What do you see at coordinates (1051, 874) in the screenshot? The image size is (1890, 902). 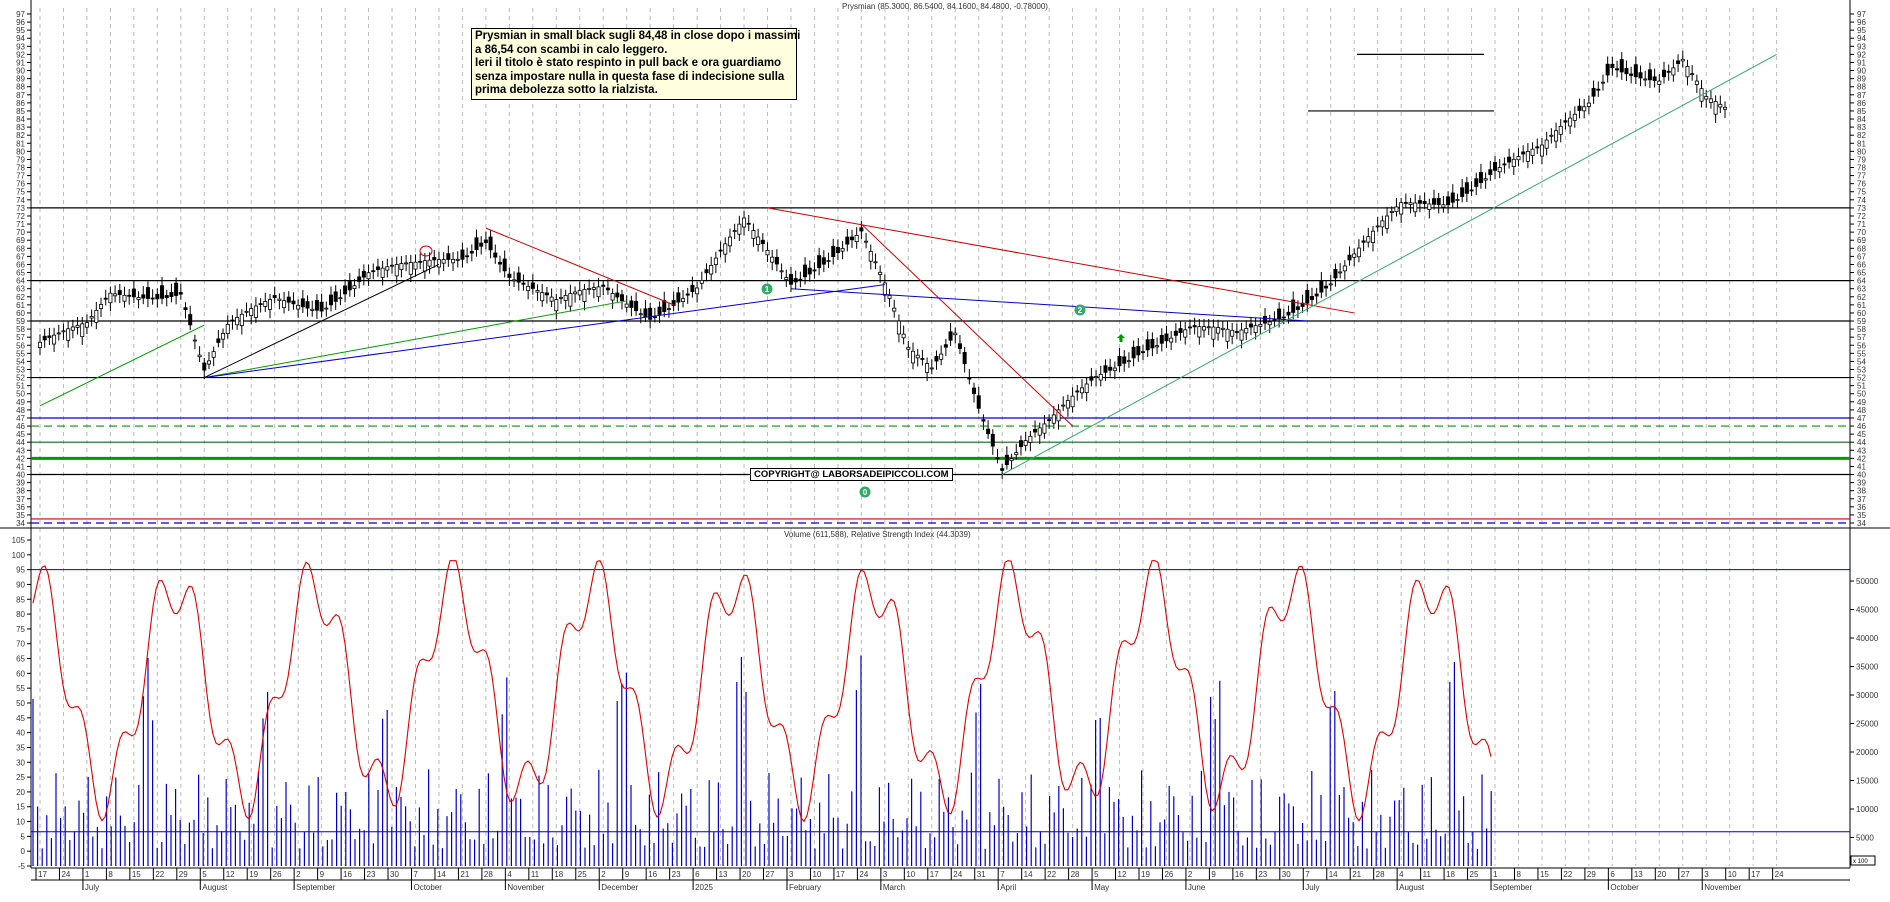 I see `date-tick-label: 22` at bounding box center [1051, 874].